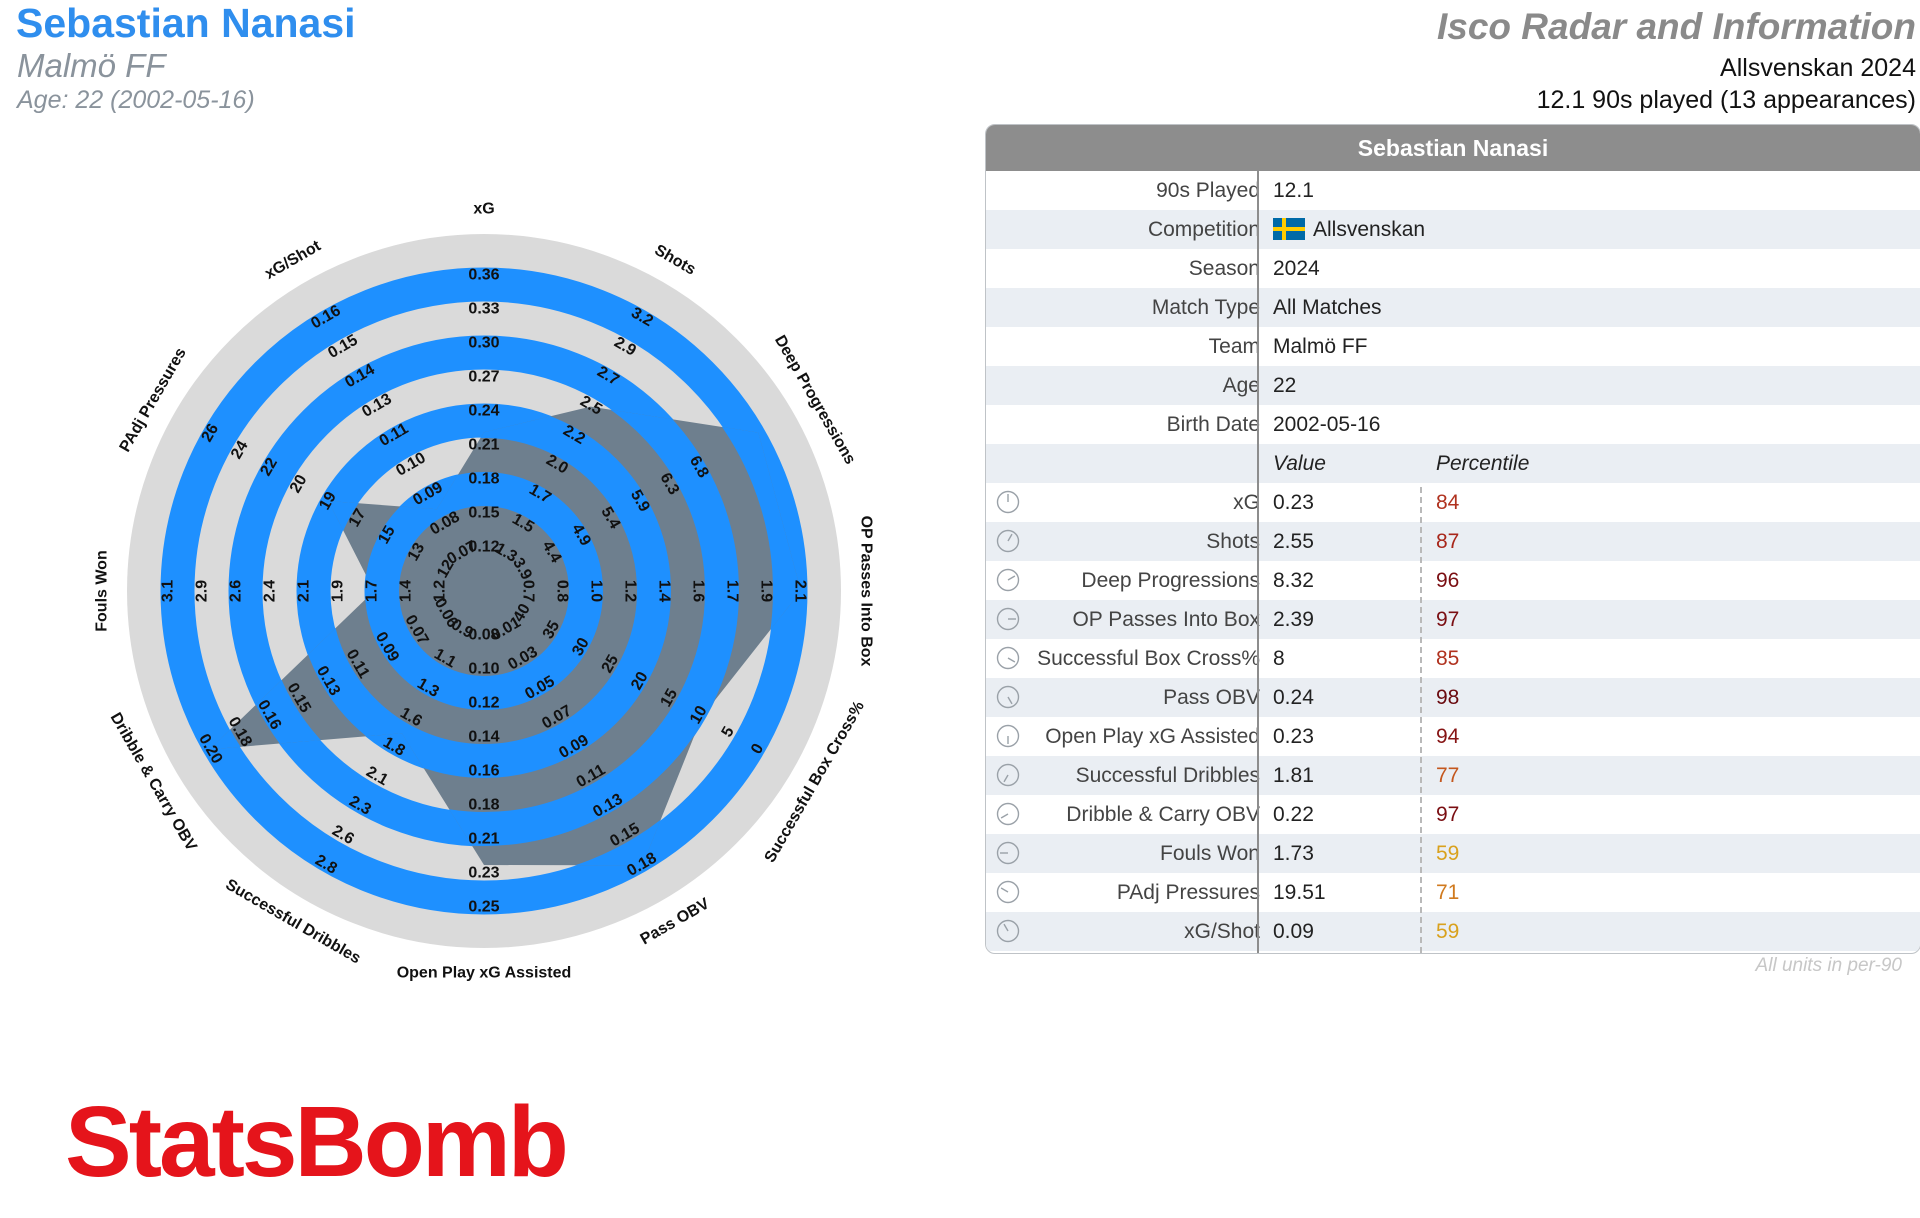 The image size is (1920, 1218). I want to click on metric-label: xG, so click(1246, 502).